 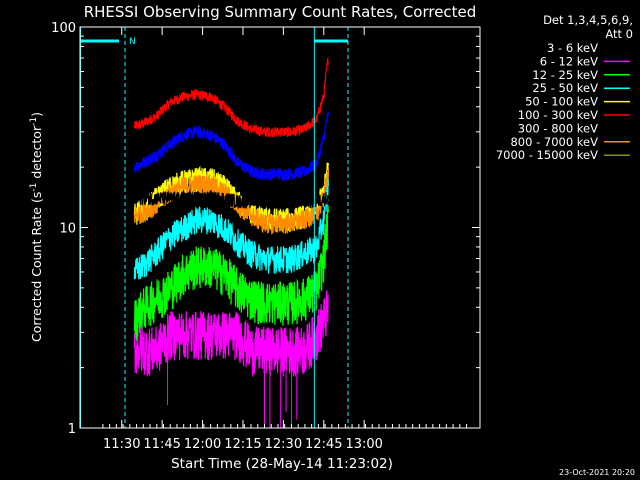 What do you see at coordinates (558, 115) in the screenshot?
I see `legend-label-5: 100 - 300 keV` at bounding box center [558, 115].